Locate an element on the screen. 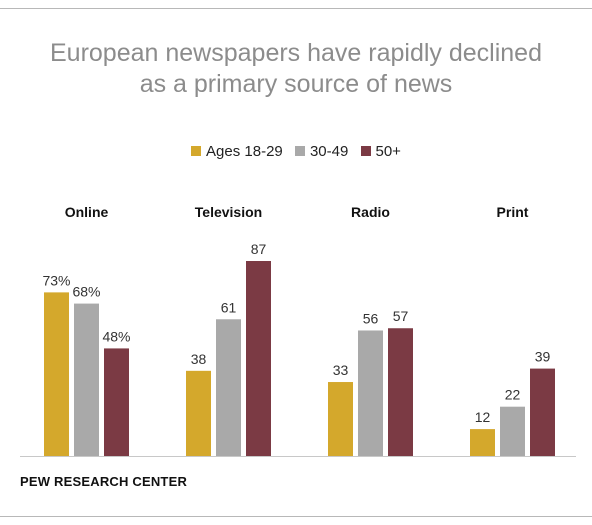 The image size is (592, 525). category-label-television: Television is located at coordinates (228, 212).